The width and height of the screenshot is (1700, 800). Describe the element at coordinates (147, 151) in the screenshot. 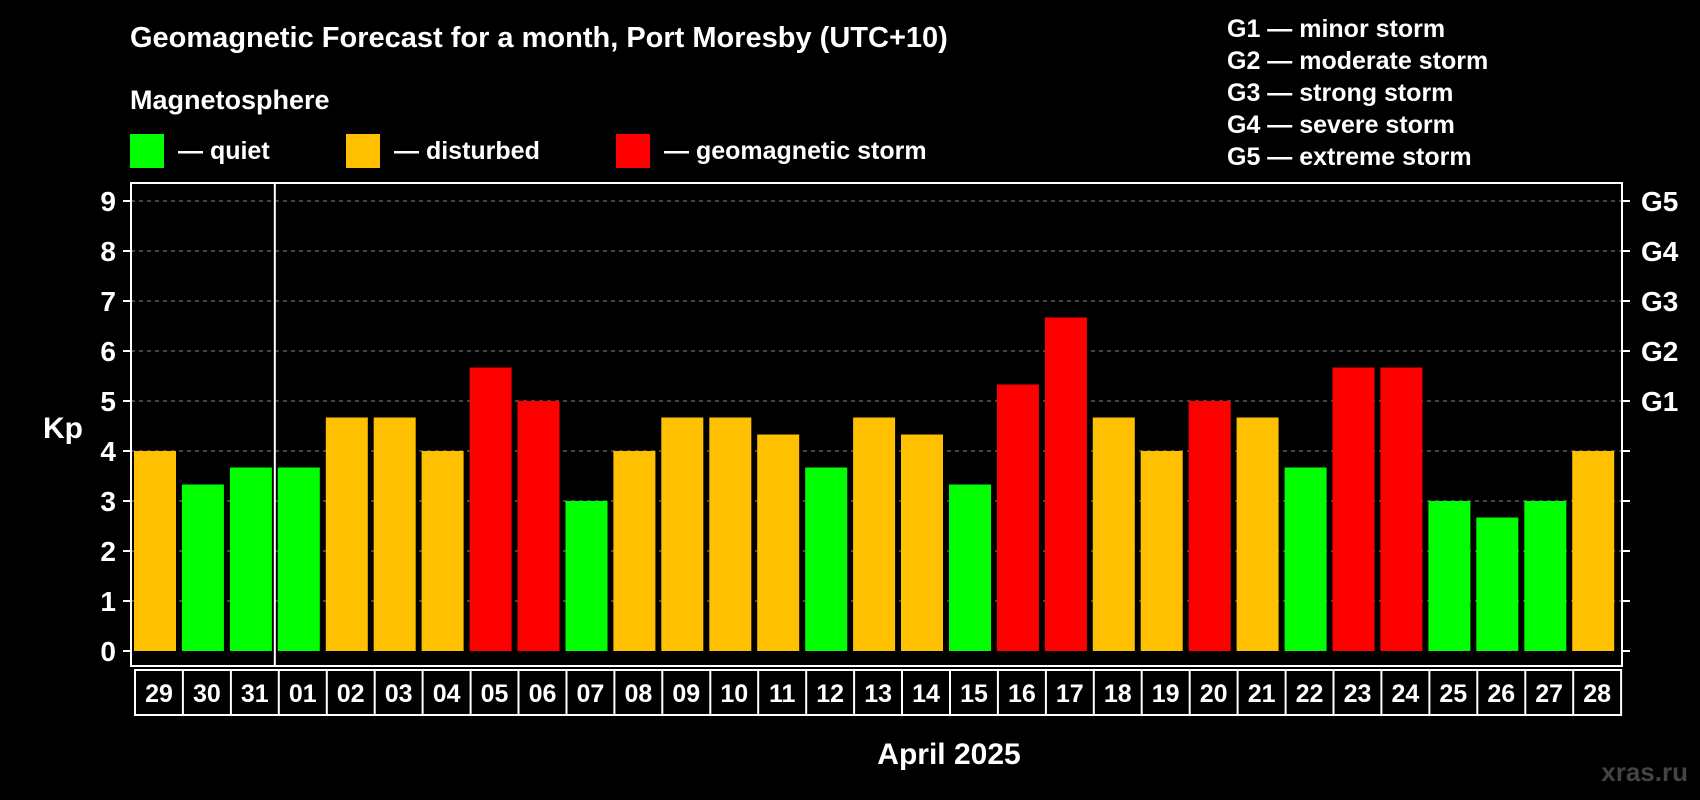

I see `legend-swatch-quiet` at that location.